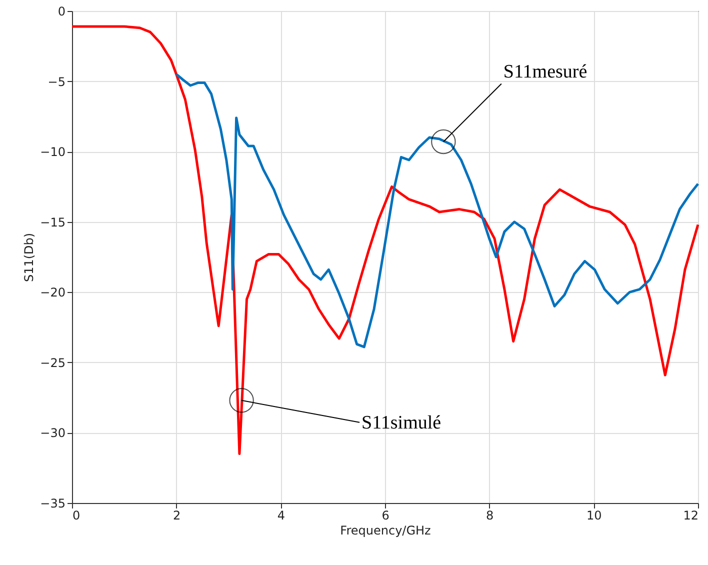 The width and height of the screenshot is (708, 565). What do you see at coordinates (53, 363) in the screenshot?
I see `y-tick-label: −25` at bounding box center [53, 363].